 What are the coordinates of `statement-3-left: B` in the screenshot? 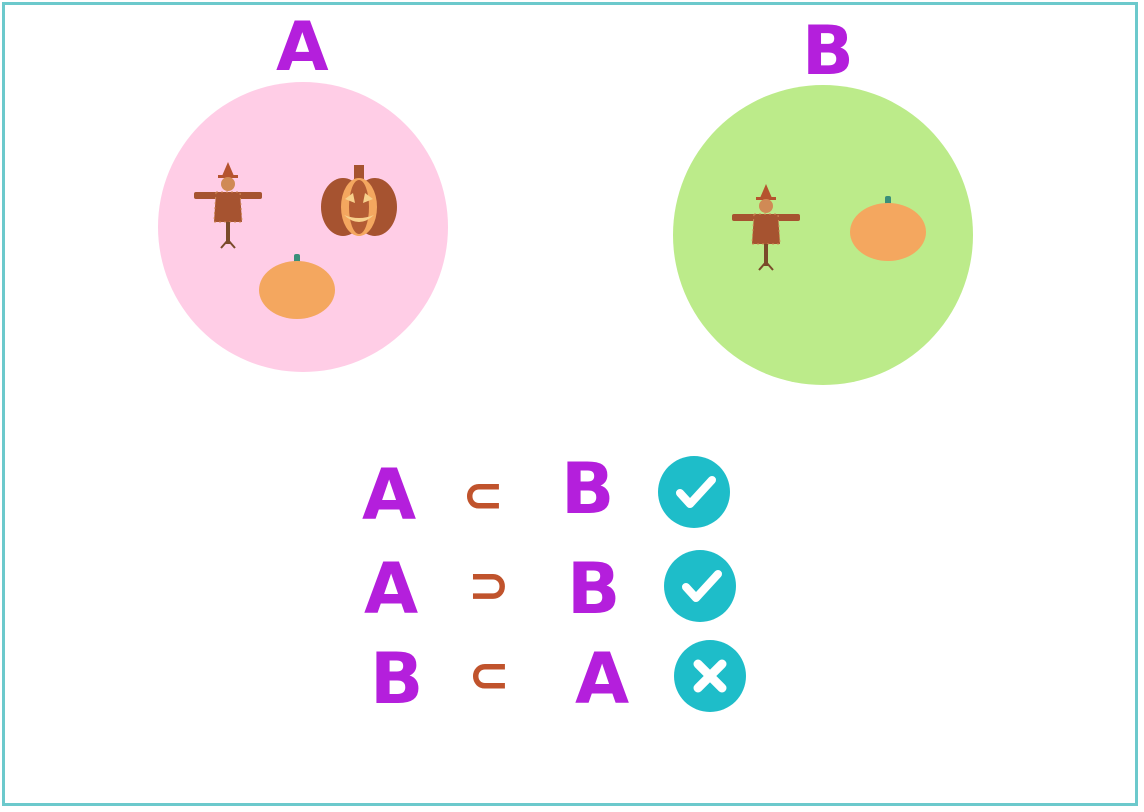 It's located at (397, 679).